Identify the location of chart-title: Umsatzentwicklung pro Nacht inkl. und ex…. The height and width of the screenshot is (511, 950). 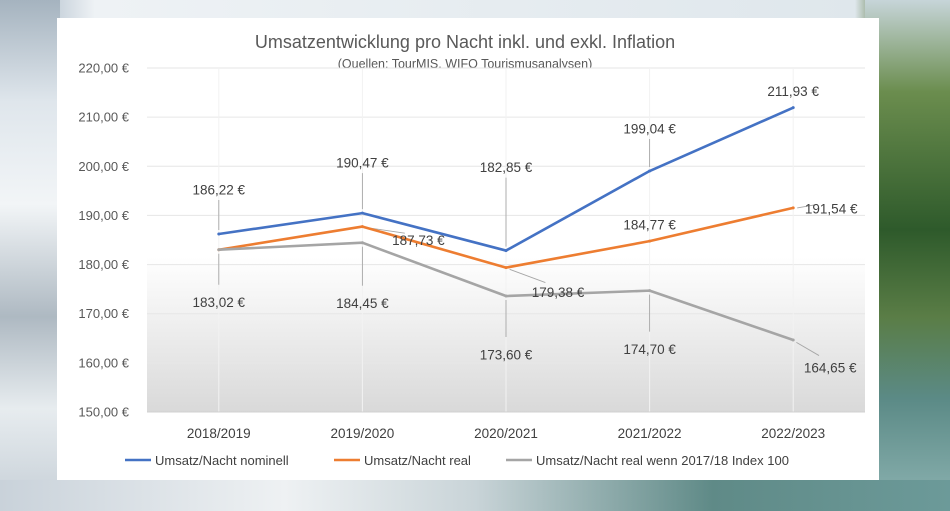
(465, 42).